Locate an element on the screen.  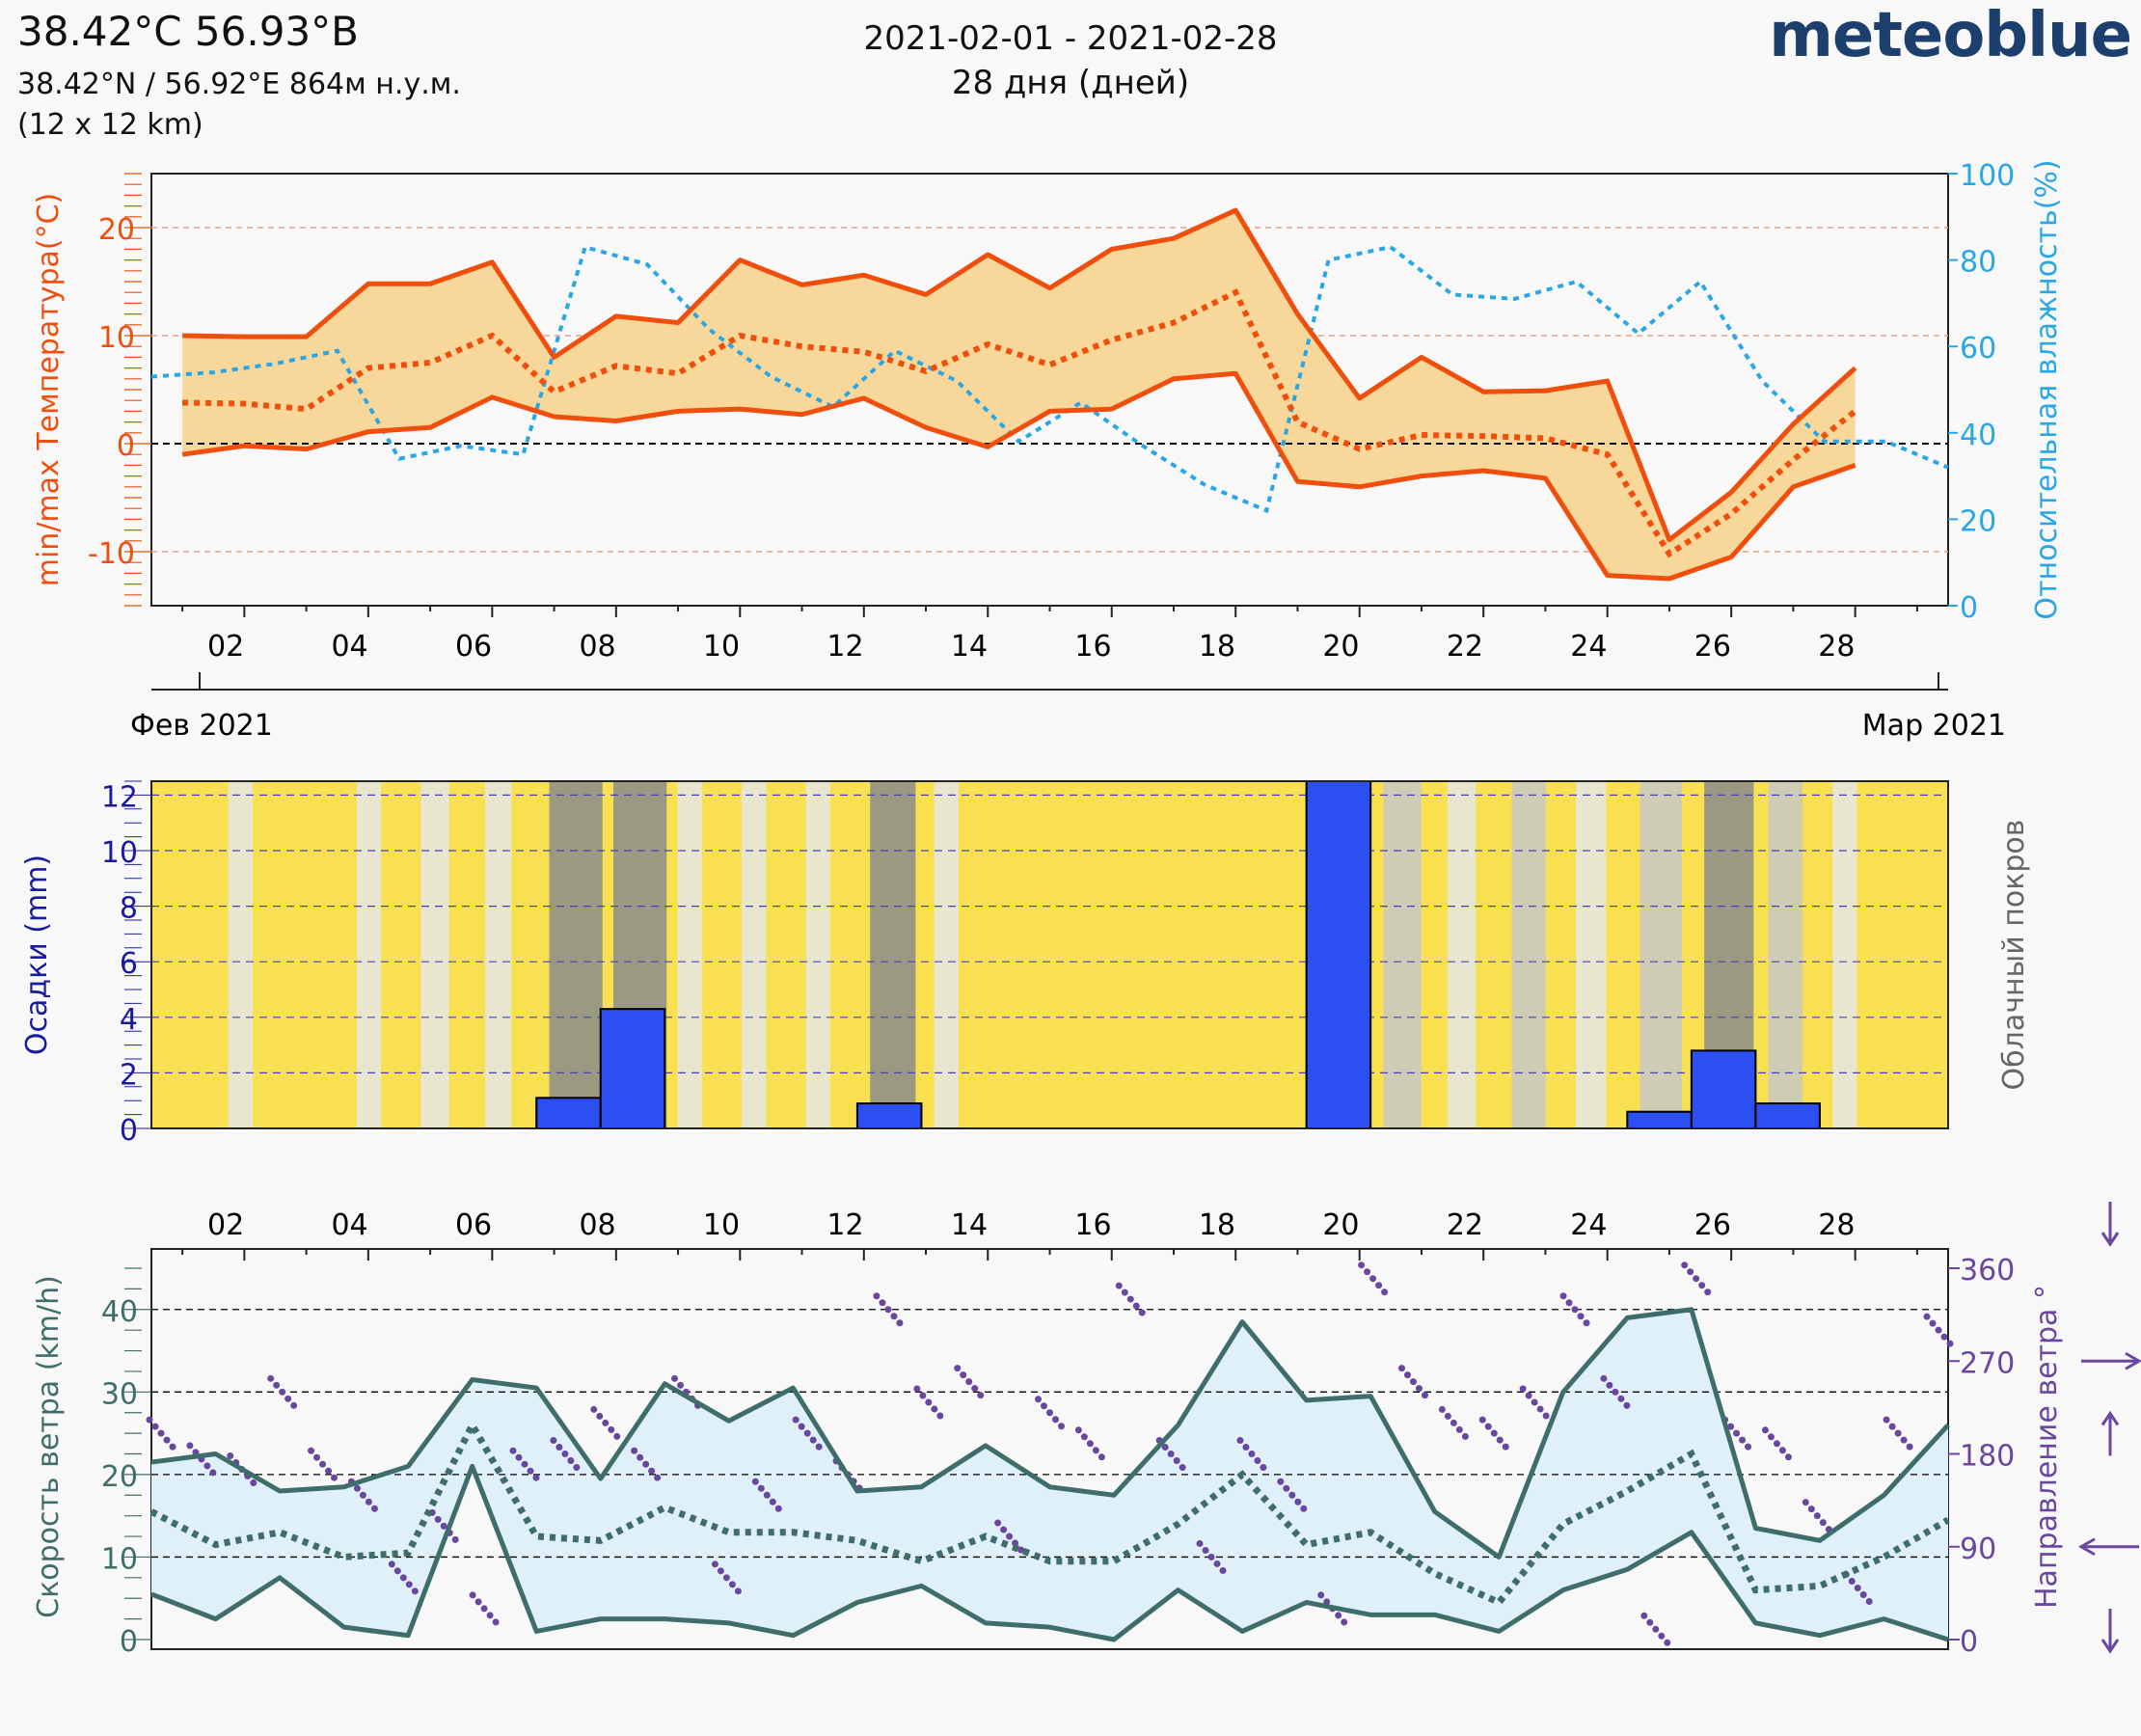
temp-axis-label: min/max Температура(°C) is located at coordinates (49, 390).